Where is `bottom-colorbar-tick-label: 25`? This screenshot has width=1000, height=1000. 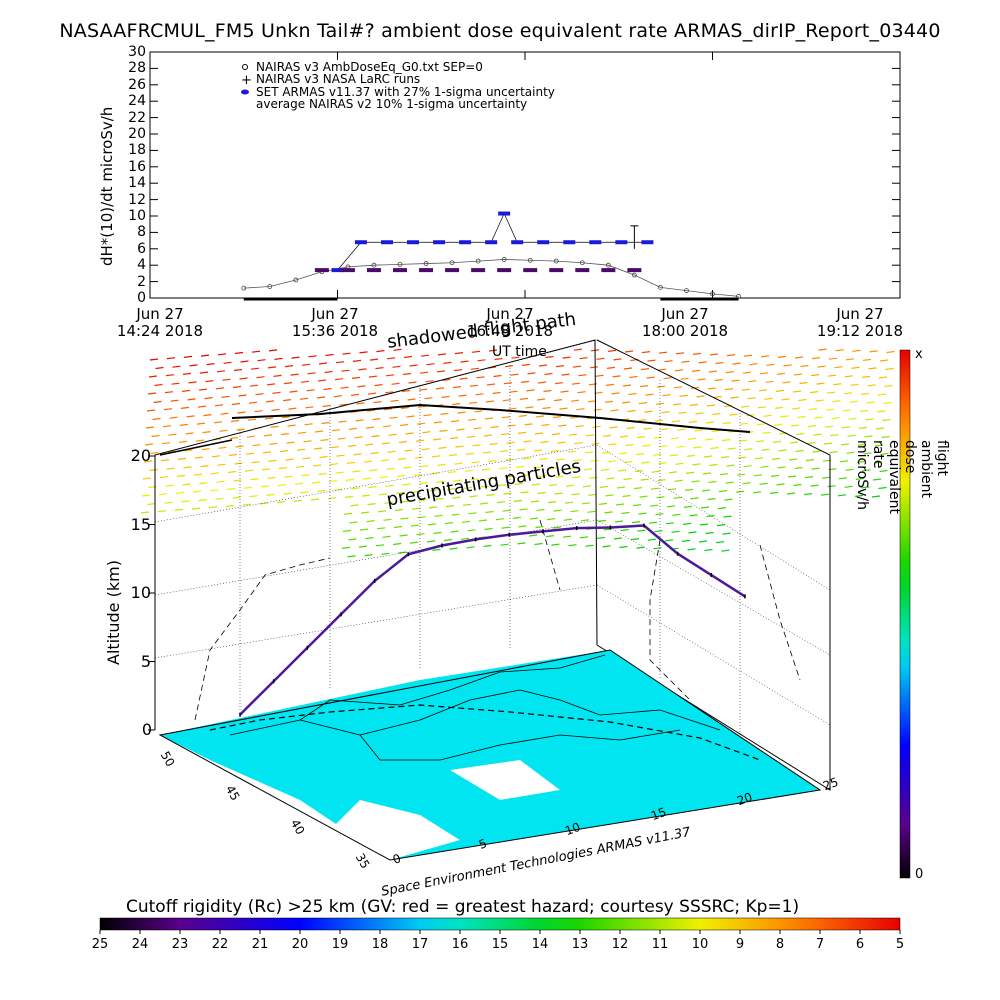 bottom-colorbar-tick-label: 25 is located at coordinates (100, 944).